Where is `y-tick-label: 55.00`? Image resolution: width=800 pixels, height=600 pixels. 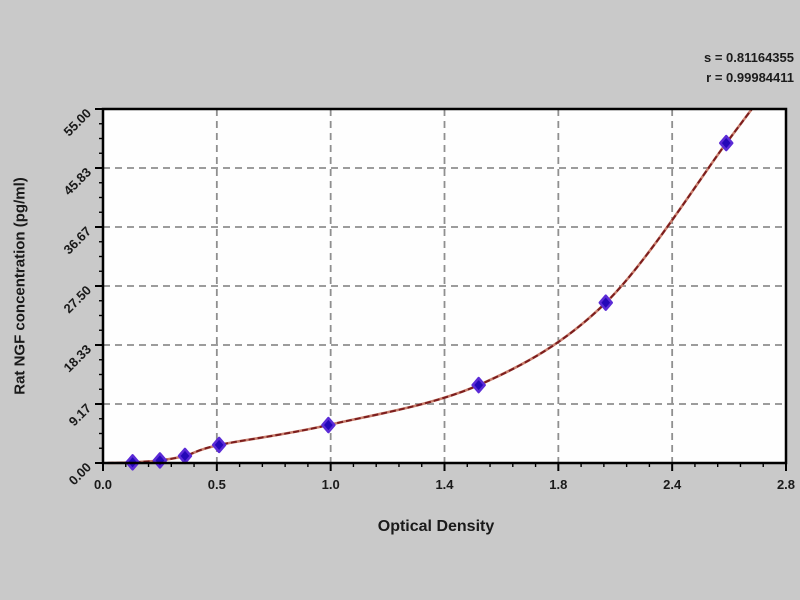 y-tick-label: 55.00 is located at coordinates (78, 123).